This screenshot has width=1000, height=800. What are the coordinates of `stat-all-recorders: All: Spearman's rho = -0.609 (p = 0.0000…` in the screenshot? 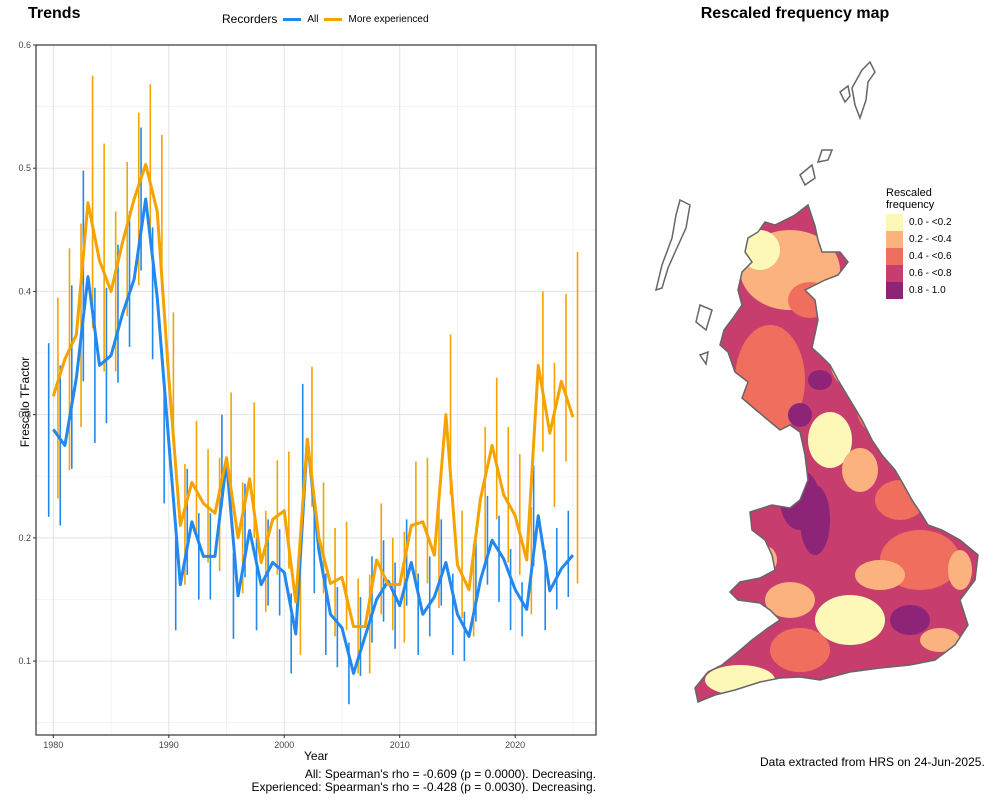 It's located at (450, 774).